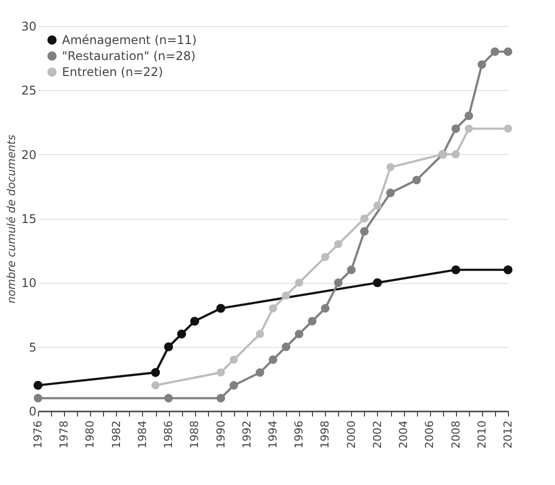 This screenshot has width=555, height=485. What do you see at coordinates (116, 434) in the screenshot?
I see `x-tick-label: 1982` at bounding box center [116, 434].